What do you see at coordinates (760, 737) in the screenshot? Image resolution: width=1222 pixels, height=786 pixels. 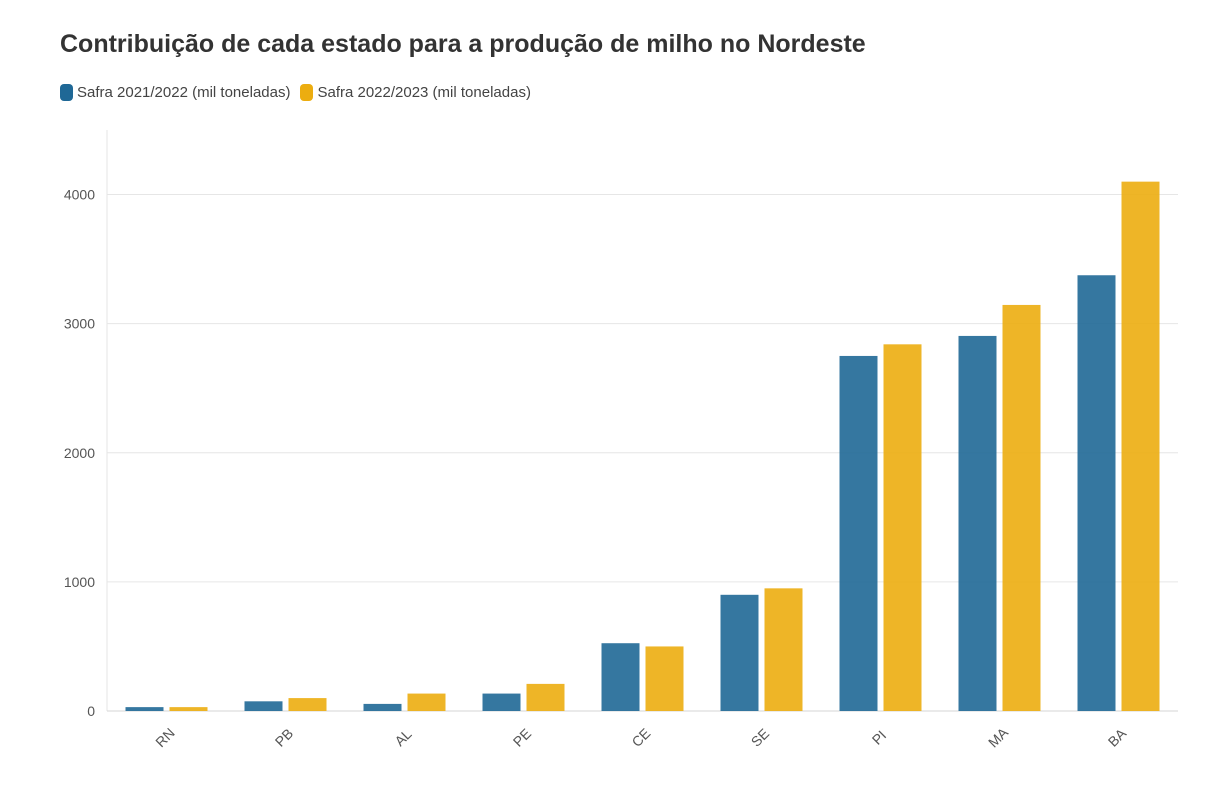 I see `x-tick-label-se: SE` at bounding box center [760, 737].